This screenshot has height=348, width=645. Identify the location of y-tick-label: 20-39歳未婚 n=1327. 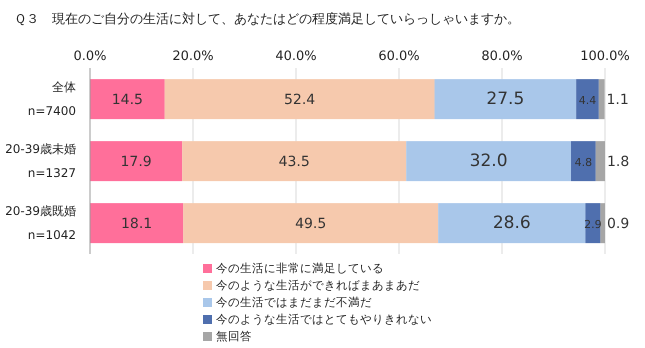
(40, 161).